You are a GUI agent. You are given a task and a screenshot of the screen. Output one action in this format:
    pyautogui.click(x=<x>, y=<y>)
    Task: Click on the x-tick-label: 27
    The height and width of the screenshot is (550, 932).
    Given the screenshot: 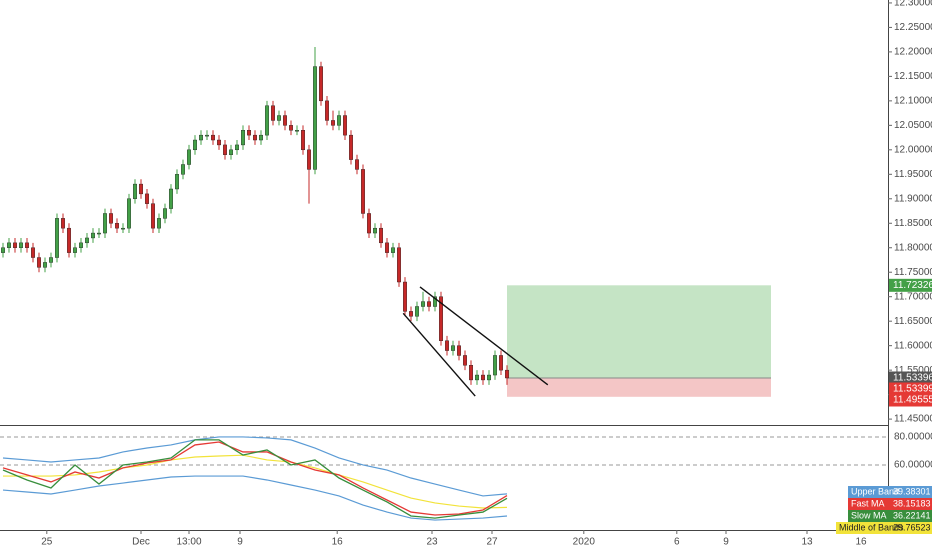 What is the action you would take?
    pyautogui.click(x=492, y=542)
    